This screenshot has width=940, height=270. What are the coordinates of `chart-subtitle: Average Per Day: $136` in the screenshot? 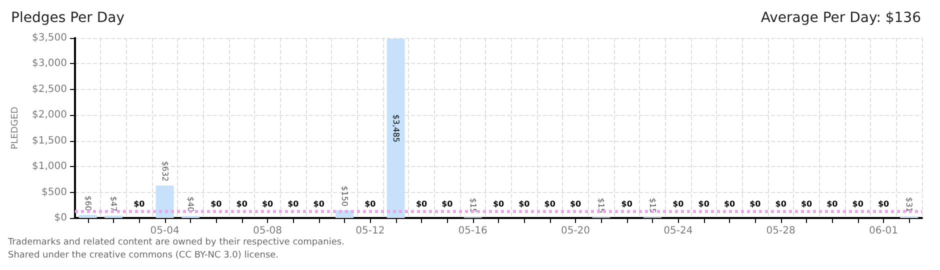 It's located at (841, 18).